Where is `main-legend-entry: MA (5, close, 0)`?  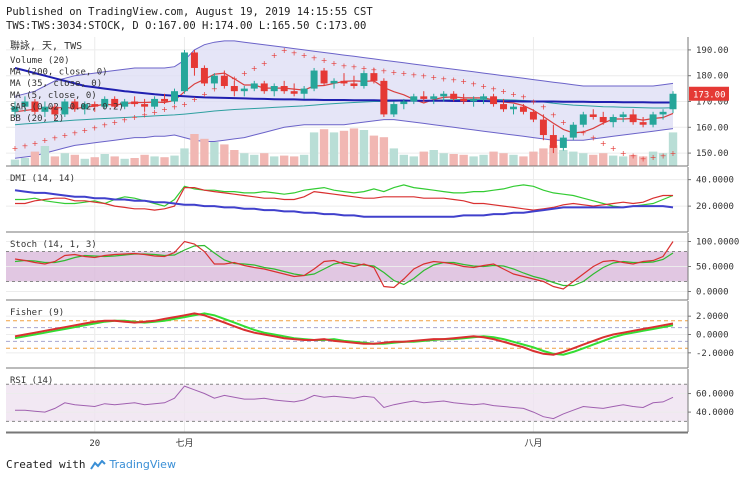 main-legend-entry: MA (5, close, 0) is located at coordinates (53, 96).